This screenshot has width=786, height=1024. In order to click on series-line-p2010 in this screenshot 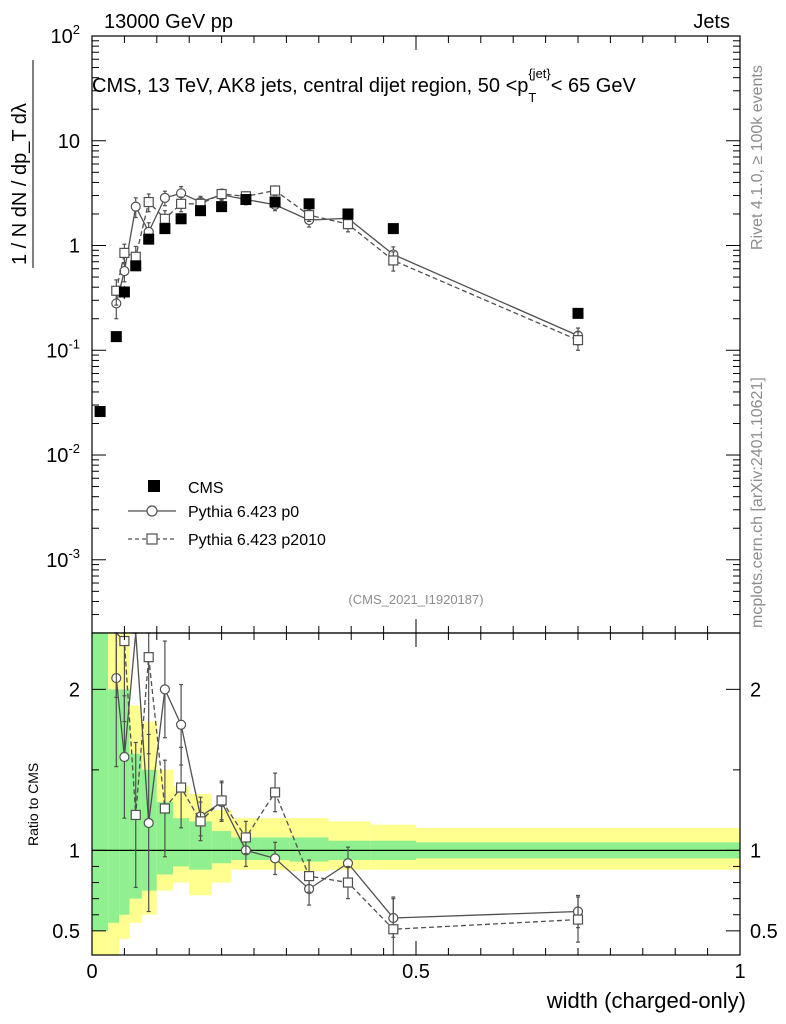, I will do `click(347, 265)`.